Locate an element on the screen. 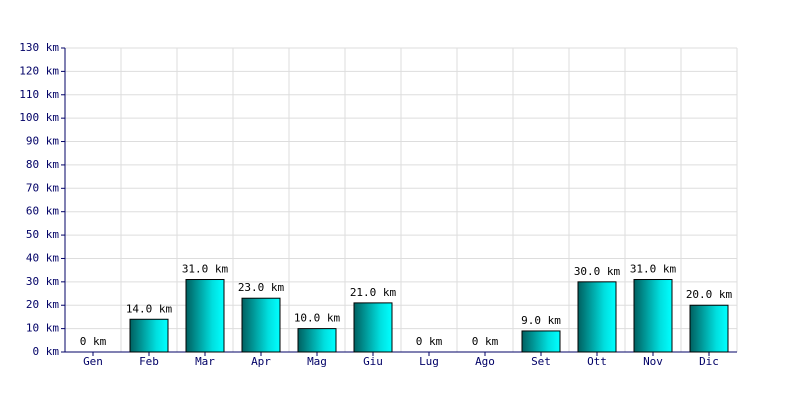 The width and height of the screenshot is (800, 400). y-tick-label: 40 km is located at coordinates (42, 257).